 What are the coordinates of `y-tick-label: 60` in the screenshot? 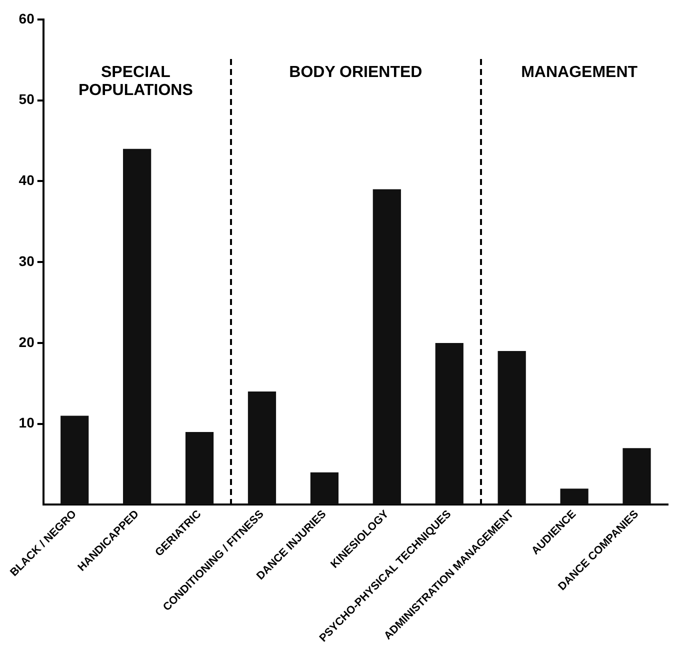 It's located at (26, 18).